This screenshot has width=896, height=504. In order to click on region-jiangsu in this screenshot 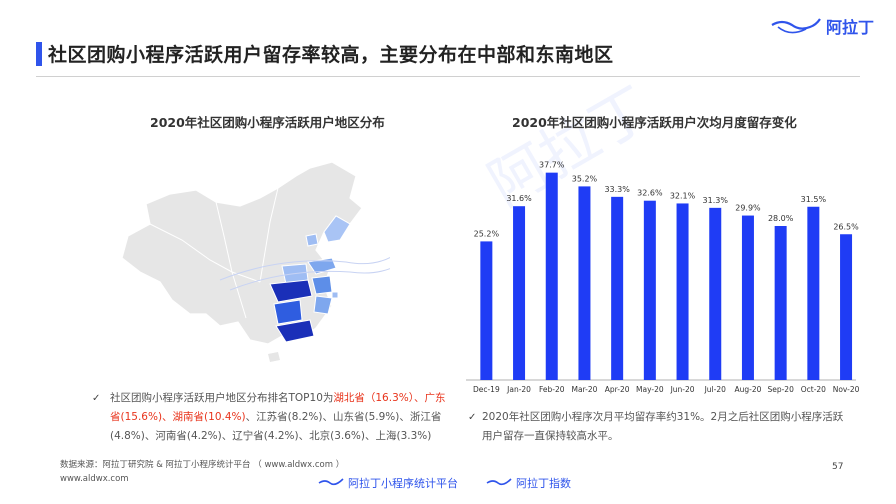, I will do `click(322, 285)`.